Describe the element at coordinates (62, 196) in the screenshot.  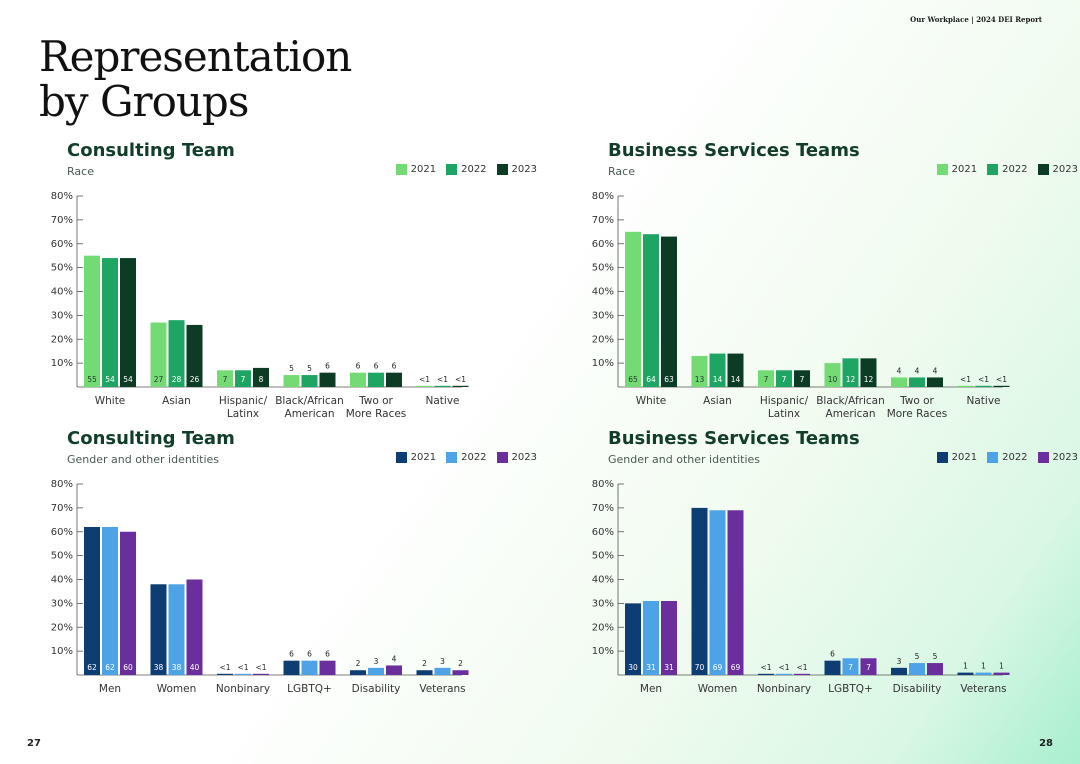
I see `y-tick-label: 80%` at that location.